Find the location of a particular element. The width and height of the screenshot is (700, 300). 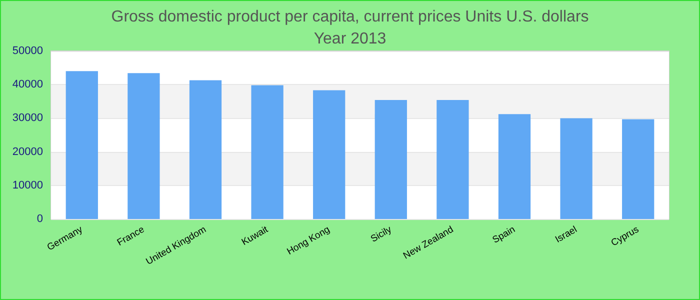

chart-subtitle: Year 2013 is located at coordinates (350, 39).